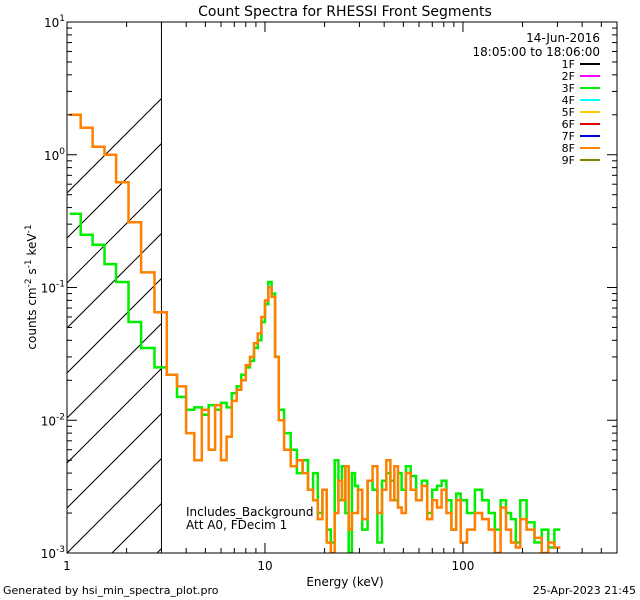  What do you see at coordinates (344, 582) in the screenshot?
I see `x-axis-label: Energy (keV)` at bounding box center [344, 582].